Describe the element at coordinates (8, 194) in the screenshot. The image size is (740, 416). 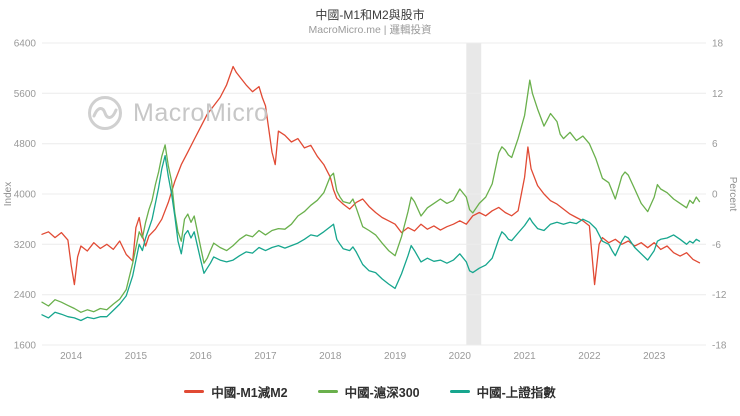
I see `left-axis-title: Index` at that location.